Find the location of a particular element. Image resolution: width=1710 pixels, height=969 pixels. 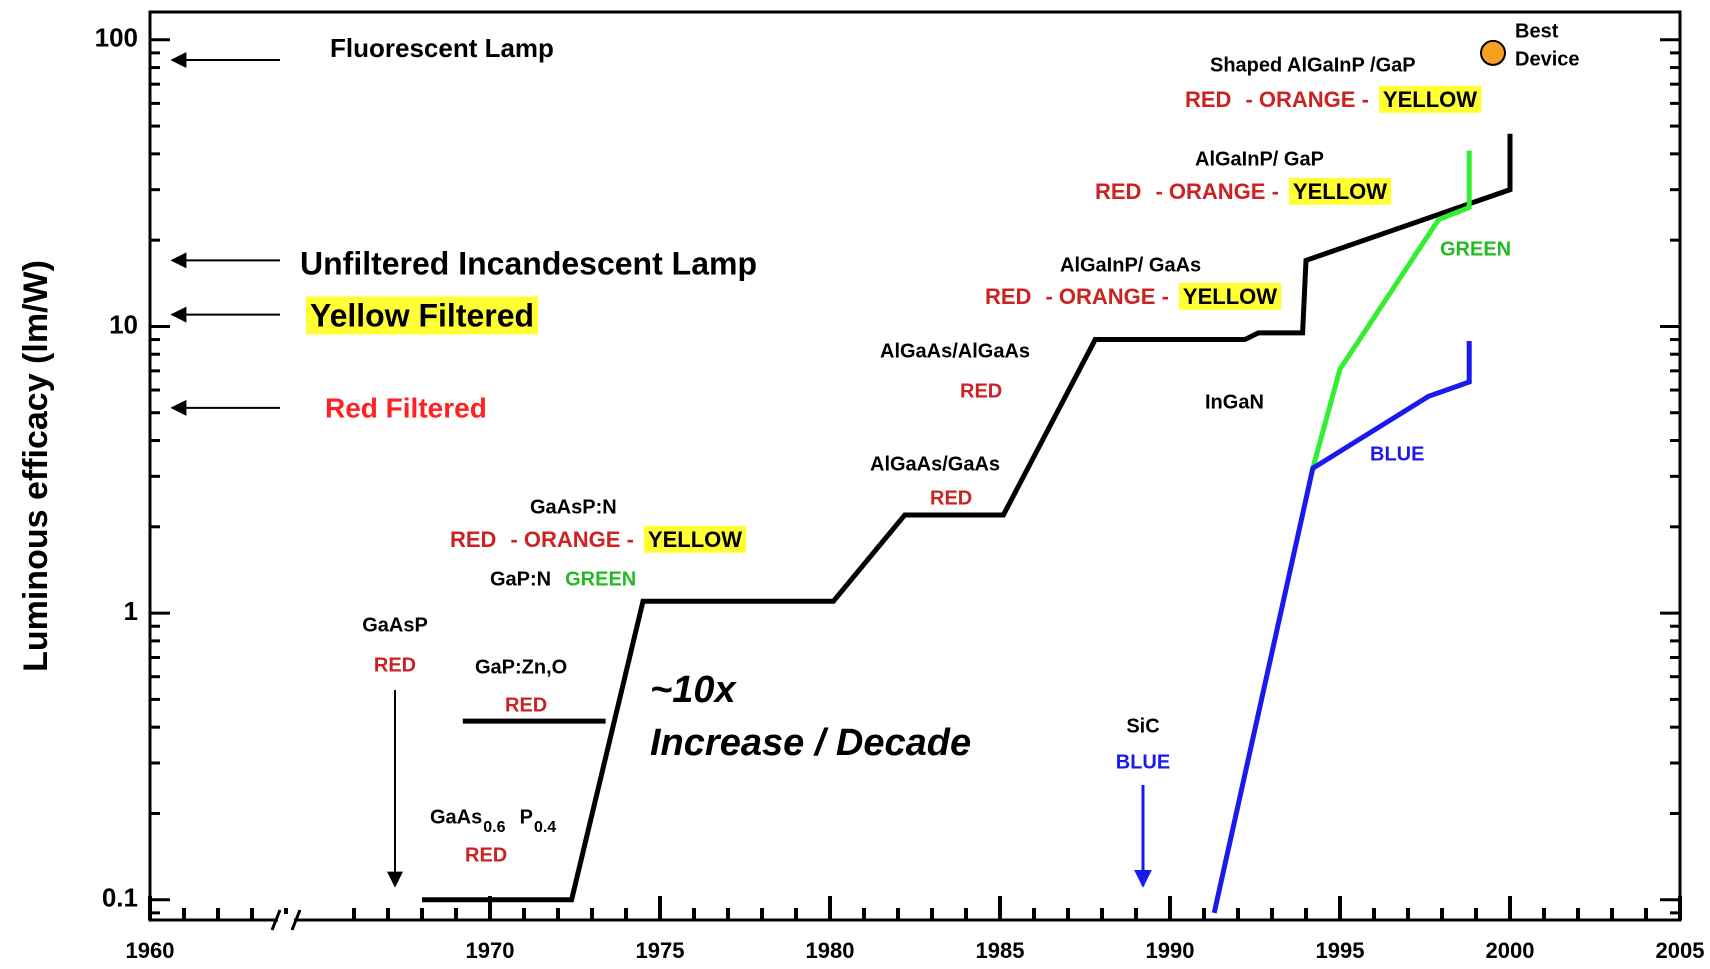

x-tick-label: 1970 is located at coordinates (490, 950).